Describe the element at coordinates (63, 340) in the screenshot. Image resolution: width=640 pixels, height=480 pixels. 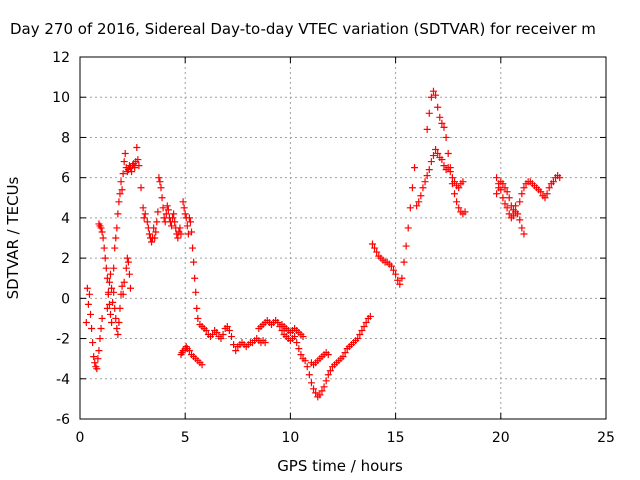
I see `y-tick-label: -2` at that location.